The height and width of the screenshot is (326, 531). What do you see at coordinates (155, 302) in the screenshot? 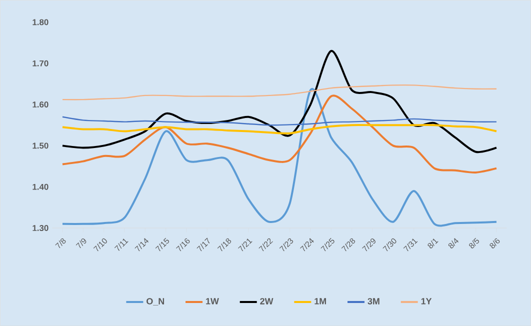
I see `legend-label: O_N` at bounding box center [155, 302].